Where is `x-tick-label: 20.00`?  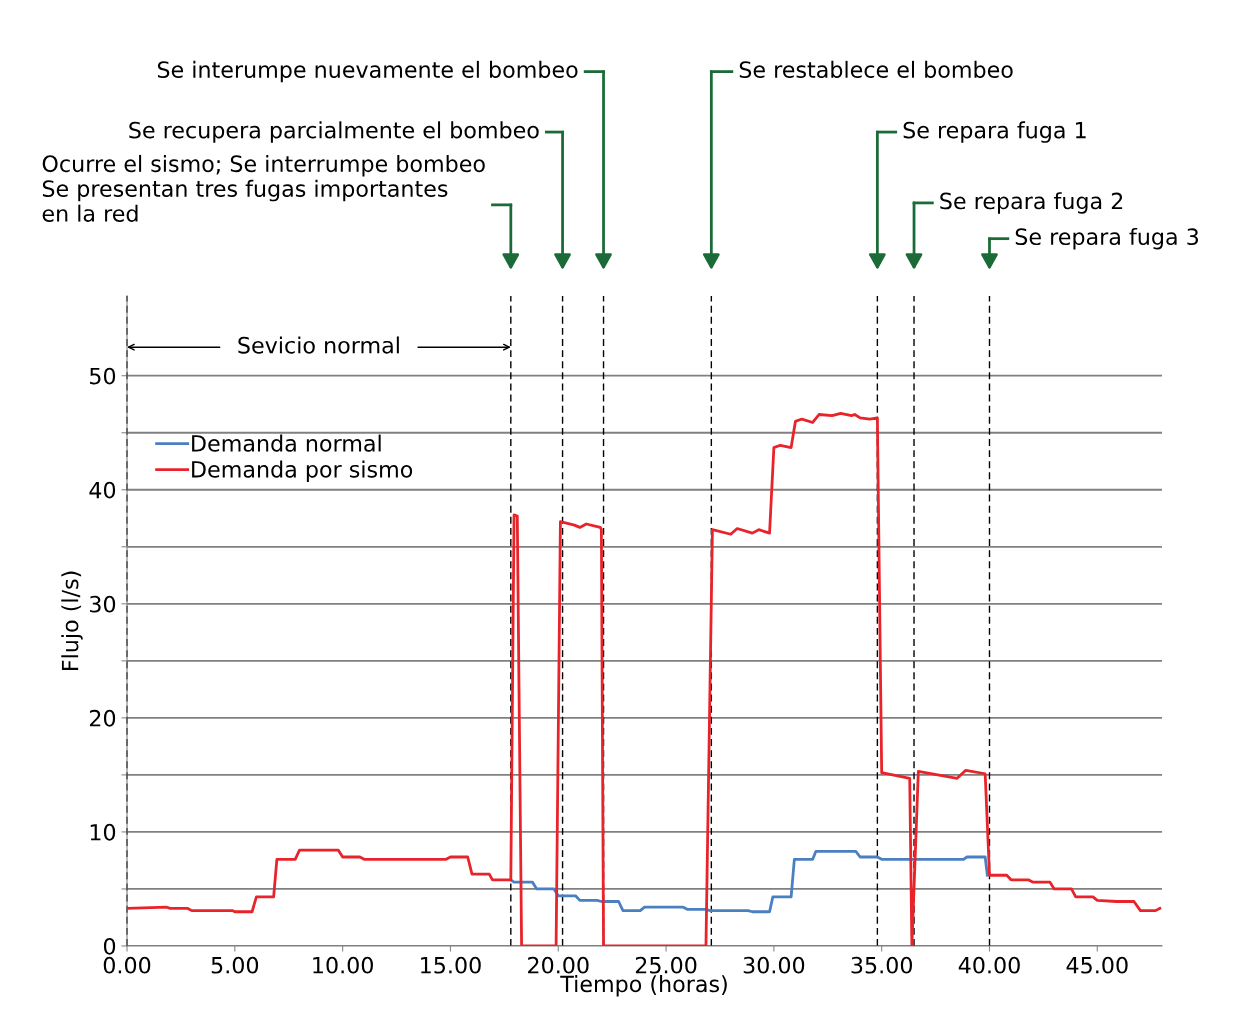
x-tick-label: 20.00 is located at coordinates (558, 965).